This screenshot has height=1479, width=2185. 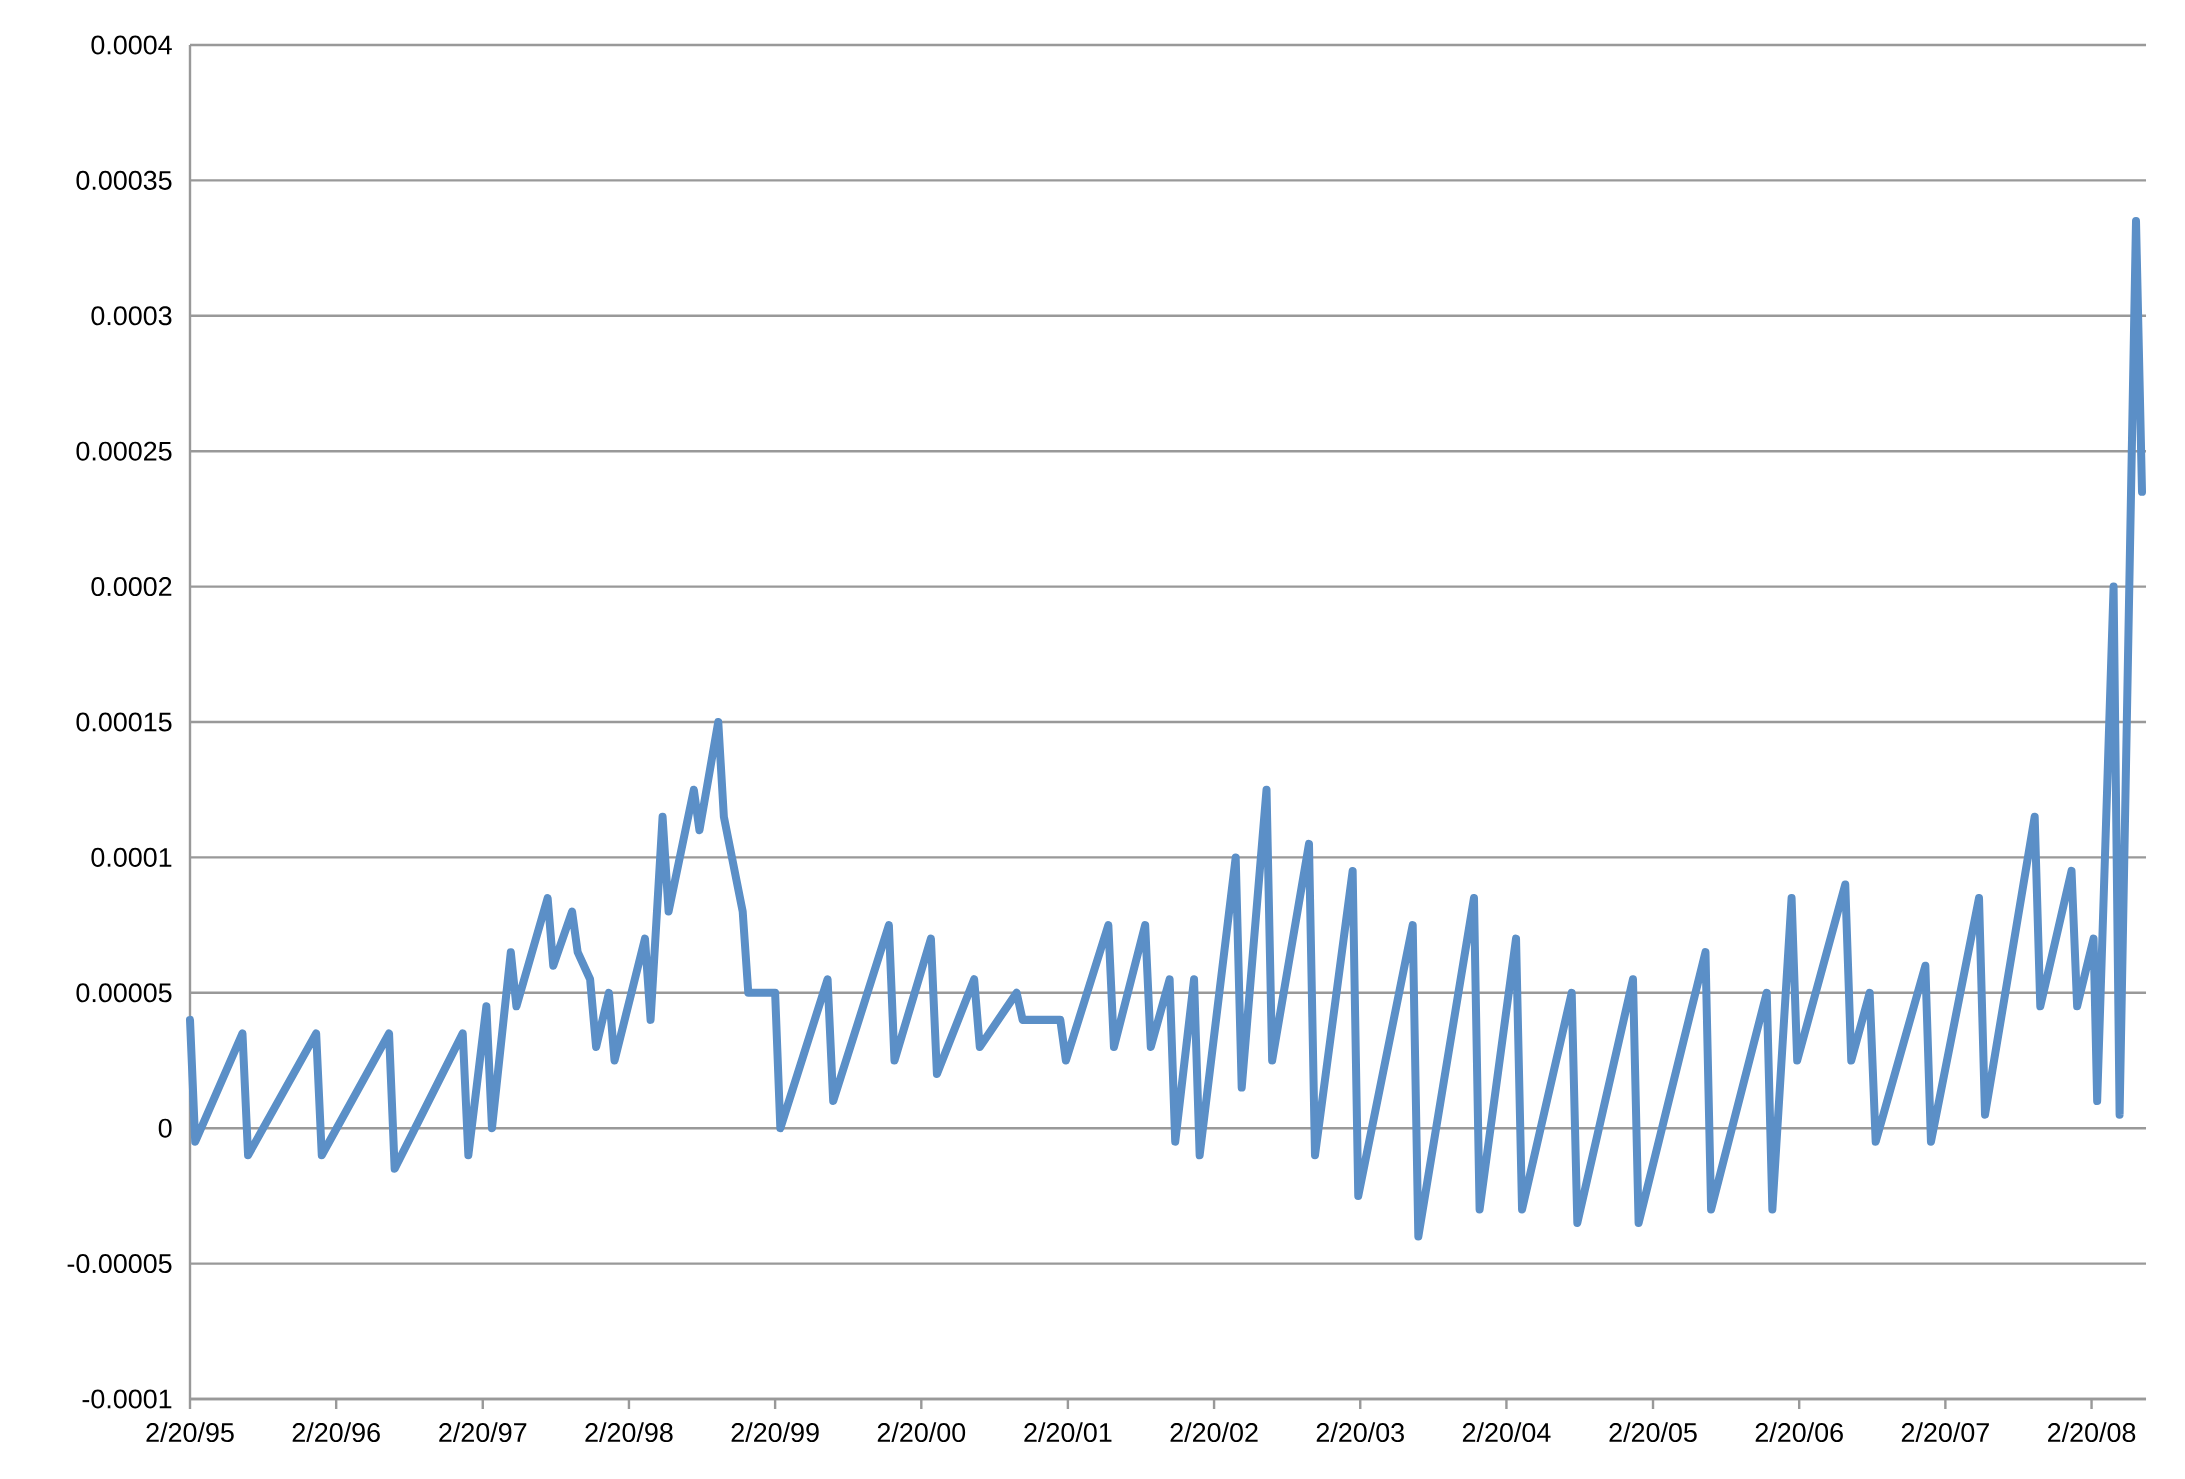 I want to click on x-tick-label: 2/20/02, so click(x=1214, y=1432).